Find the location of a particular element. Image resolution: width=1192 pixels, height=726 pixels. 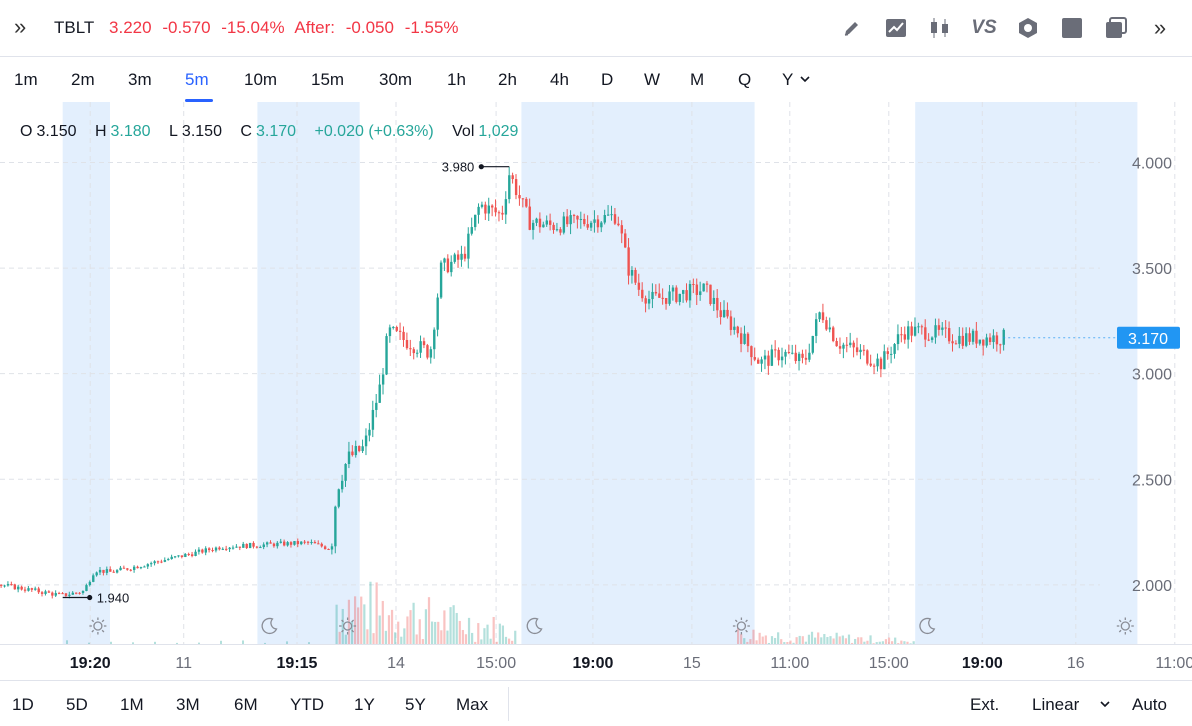

scale-mode-select: Linear is located at coordinates (1056, 704).